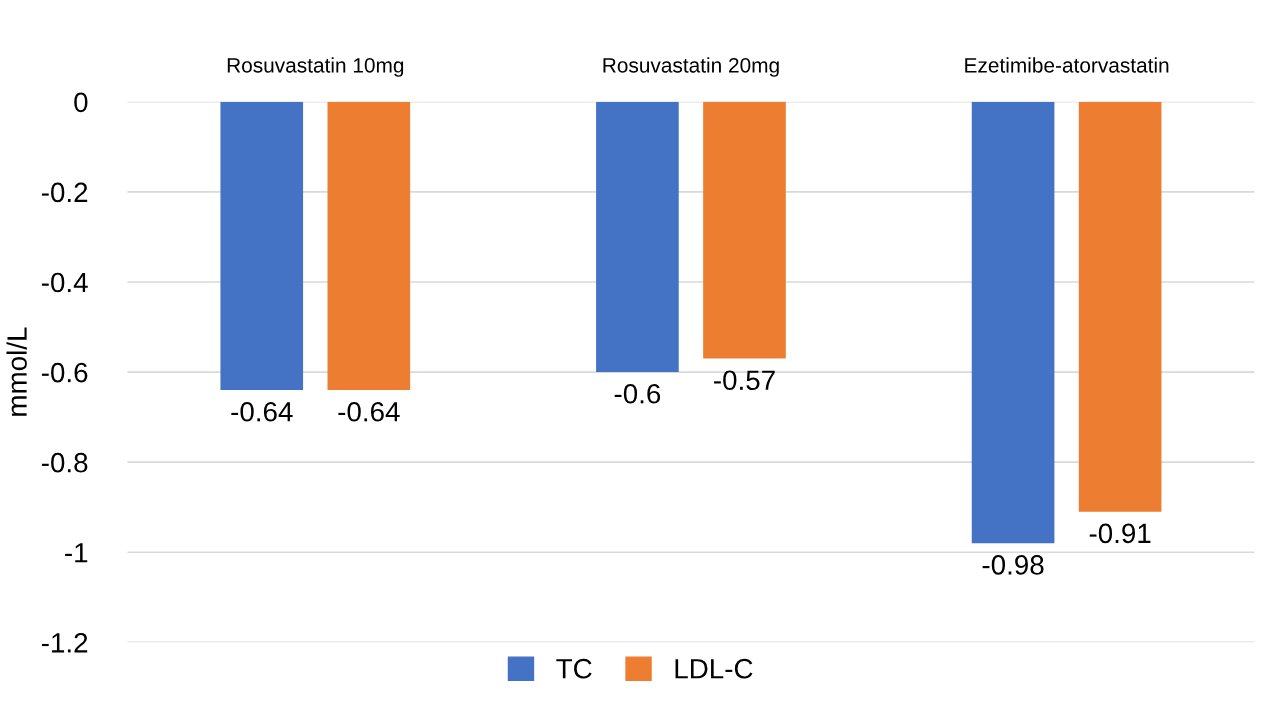 The image size is (1262, 702). Describe the element at coordinates (315, 67) in the screenshot. I see `x-tick-label: Rosuvastatin 10mg` at that location.